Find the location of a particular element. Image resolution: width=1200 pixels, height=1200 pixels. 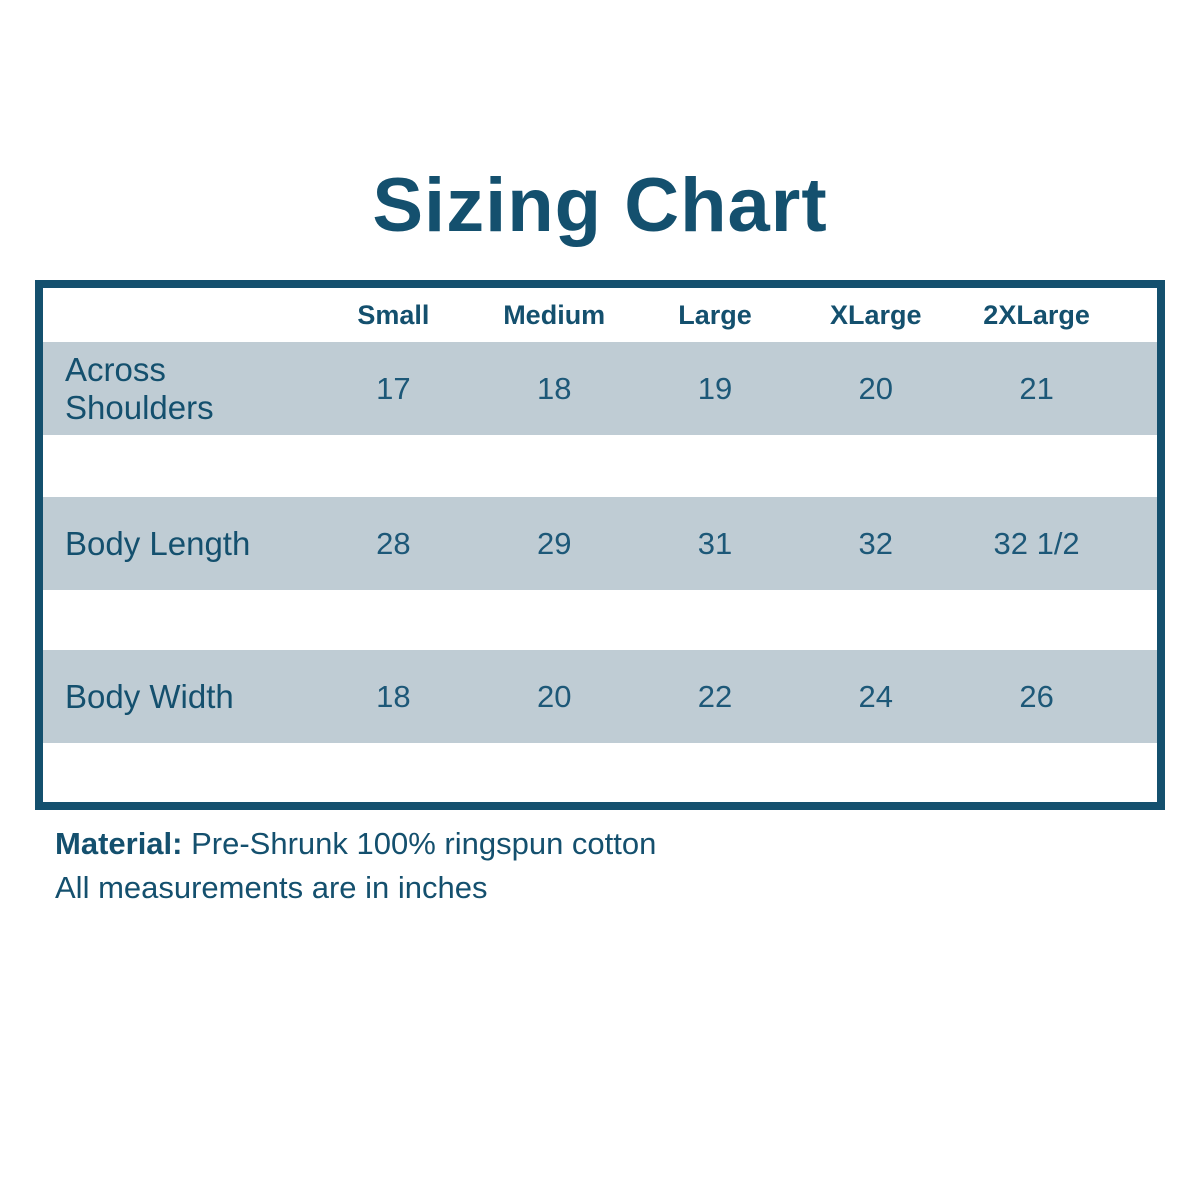

column-header-small: Small is located at coordinates (393, 314).